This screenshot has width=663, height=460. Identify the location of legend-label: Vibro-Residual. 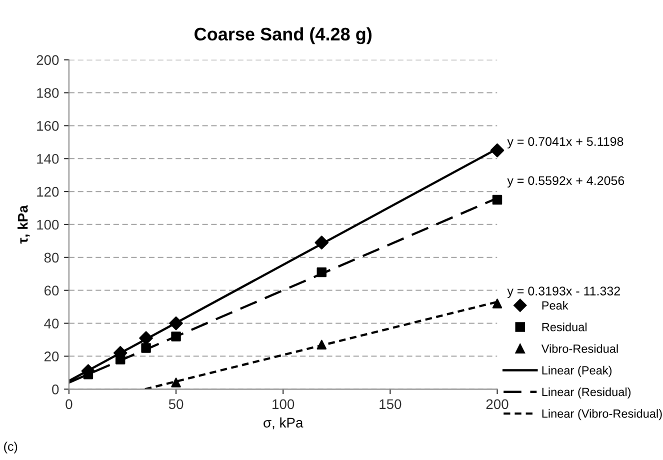
(579, 348).